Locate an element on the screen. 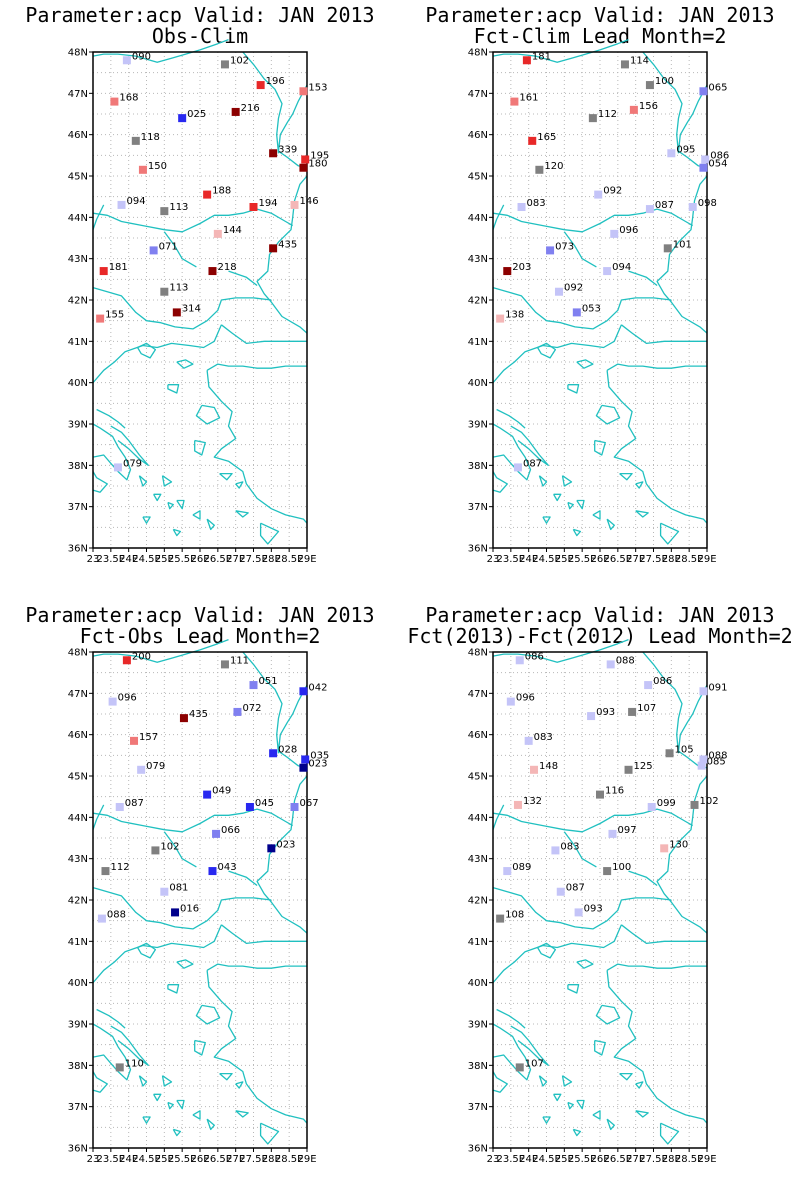  x-tick-label: 28.5E is located at coordinates (289, 559).